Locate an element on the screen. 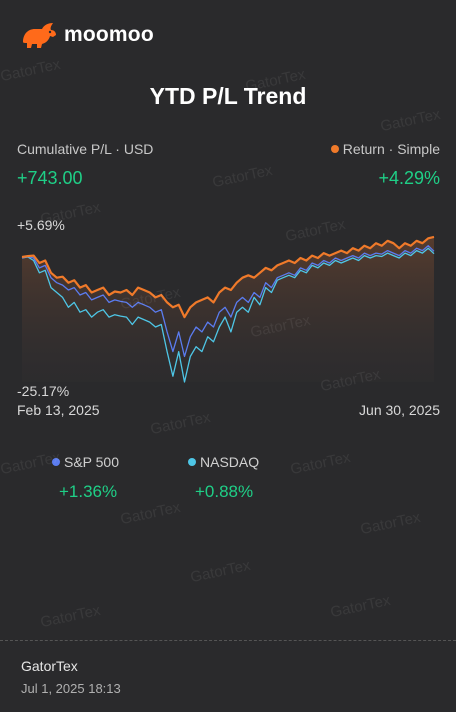 This screenshot has height=712, width=456. y-max-label: +5.69% is located at coordinates (41, 225).